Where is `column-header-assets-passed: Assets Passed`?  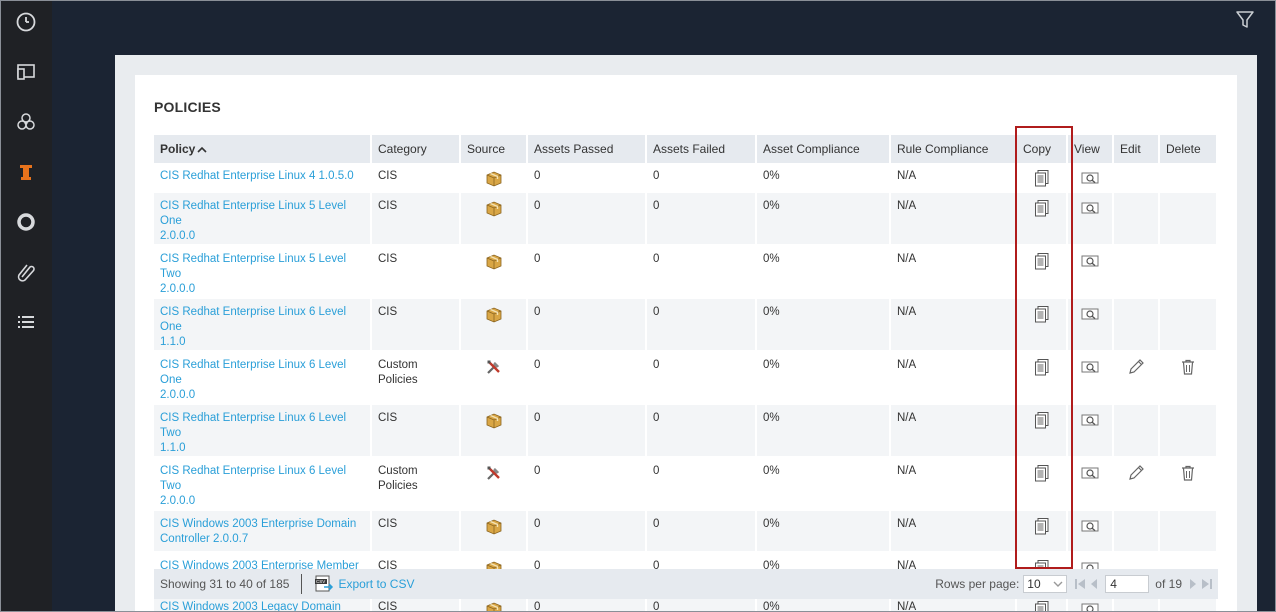 column-header-assets-passed: Assets Passed is located at coordinates (587, 149).